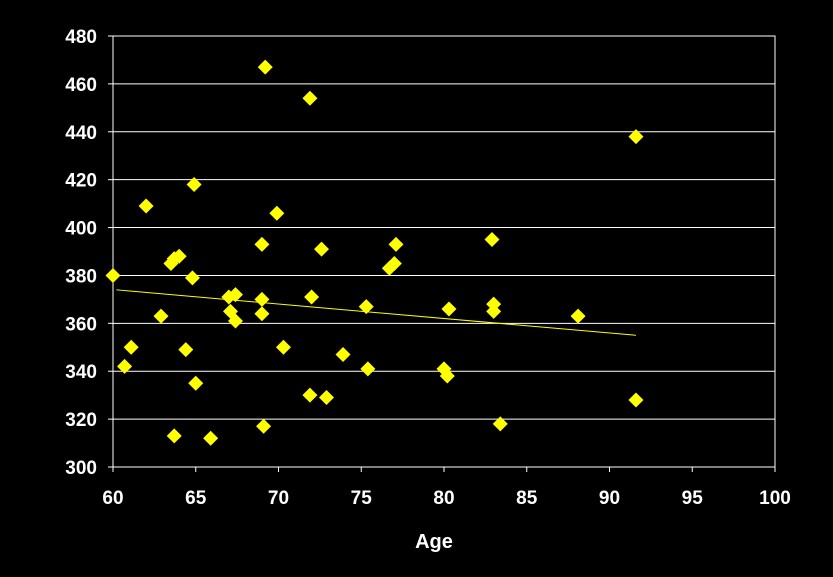  What do you see at coordinates (81, 276) in the screenshot?
I see `y-tick-label: 380` at bounding box center [81, 276].